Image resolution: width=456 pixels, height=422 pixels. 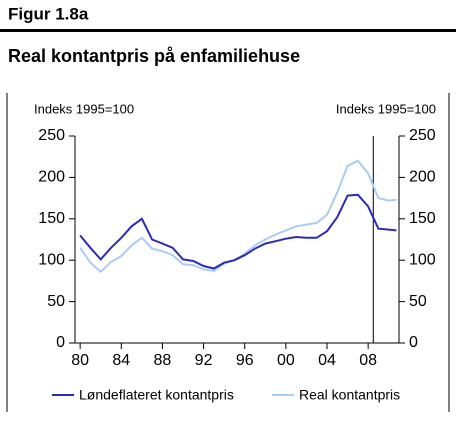 What do you see at coordinates (56, 301) in the screenshot?
I see `y-tick-label: 50` at bounding box center [56, 301].